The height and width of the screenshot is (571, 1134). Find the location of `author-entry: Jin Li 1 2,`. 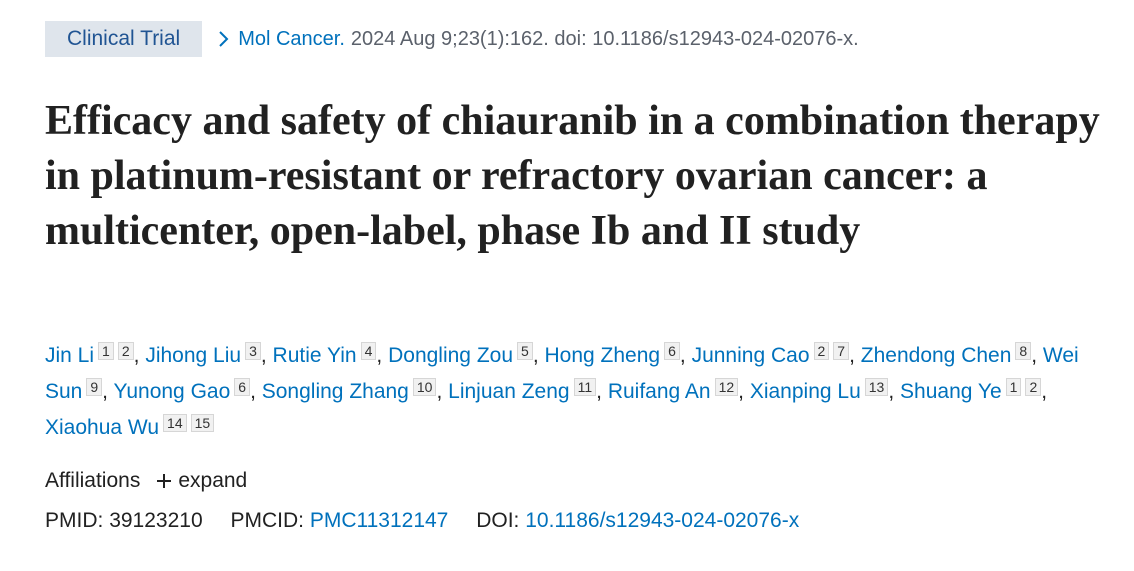

author-entry: Jin Li 1 2, is located at coordinates (92, 354).